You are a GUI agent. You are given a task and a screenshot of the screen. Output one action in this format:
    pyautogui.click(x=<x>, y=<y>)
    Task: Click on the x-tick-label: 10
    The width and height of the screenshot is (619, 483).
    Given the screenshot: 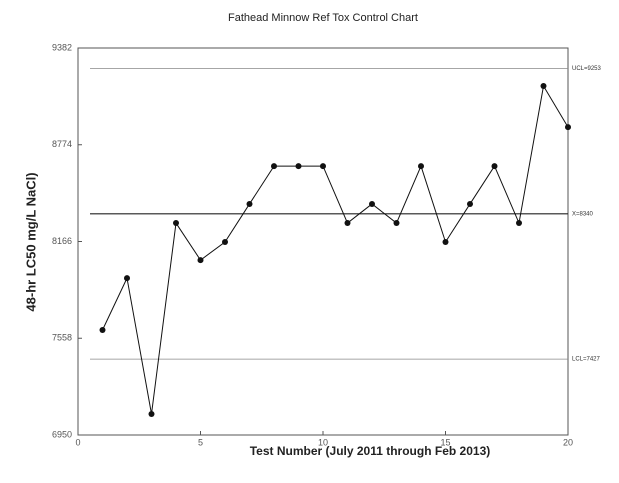 What is the action you would take?
    pyautogui.click(x=323, y=442)
    